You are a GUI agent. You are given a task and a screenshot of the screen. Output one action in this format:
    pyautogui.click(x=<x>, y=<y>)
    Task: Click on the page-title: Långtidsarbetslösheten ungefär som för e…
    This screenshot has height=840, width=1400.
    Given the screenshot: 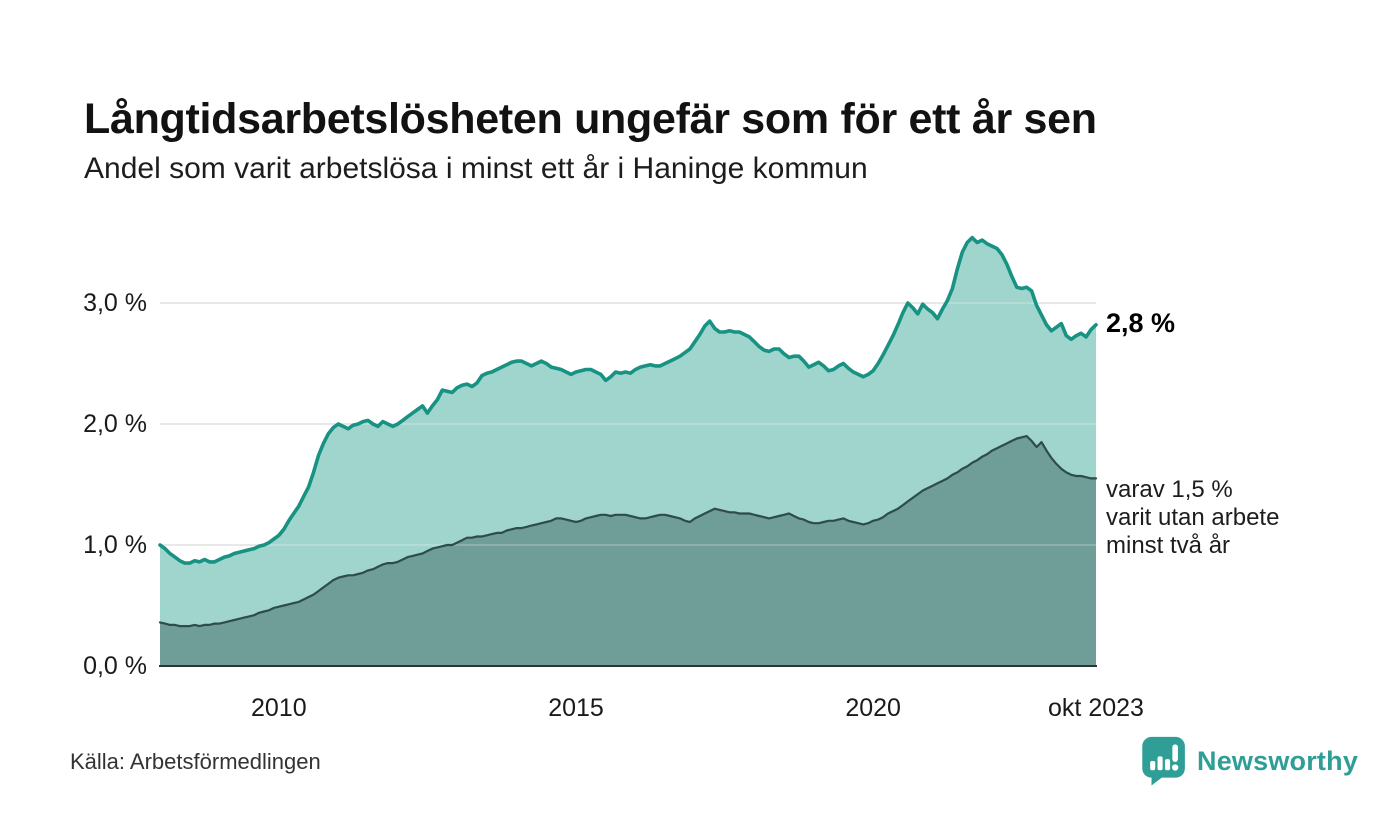 What is the action you would take?
    pyautogui.click(x=590, y=118)
    